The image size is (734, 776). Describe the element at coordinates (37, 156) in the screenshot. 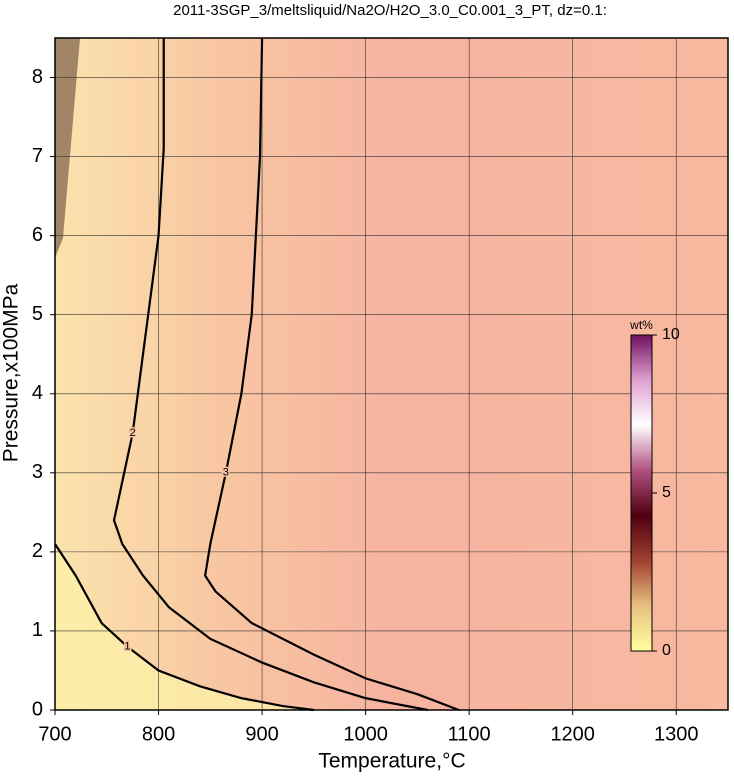

I see `y-tick-label: 7` at that location.